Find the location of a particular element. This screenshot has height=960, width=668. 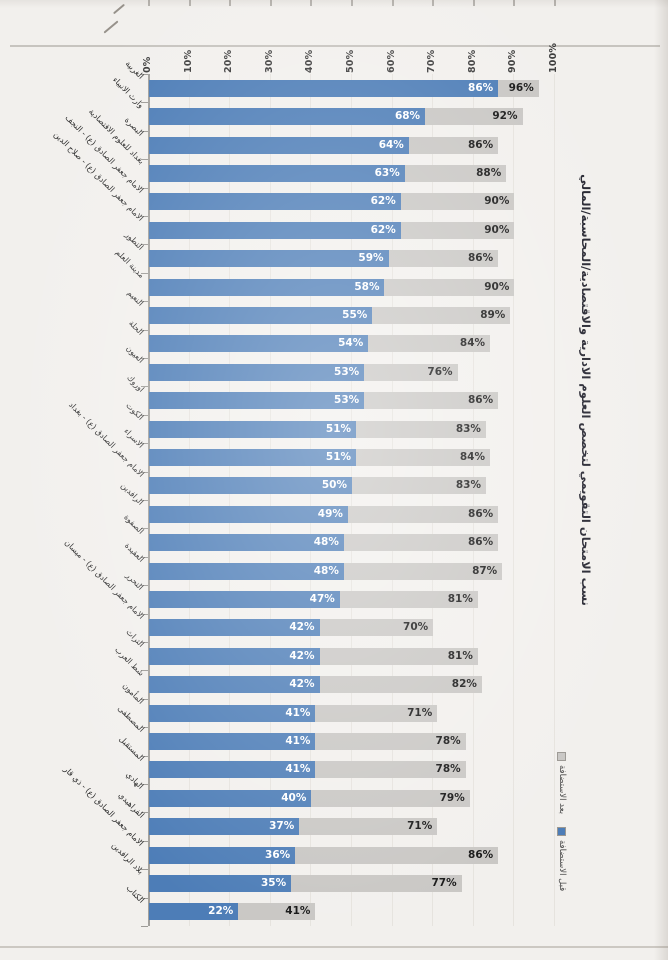

bar-value-label-before: 68% is located at coordinates (407, 116).